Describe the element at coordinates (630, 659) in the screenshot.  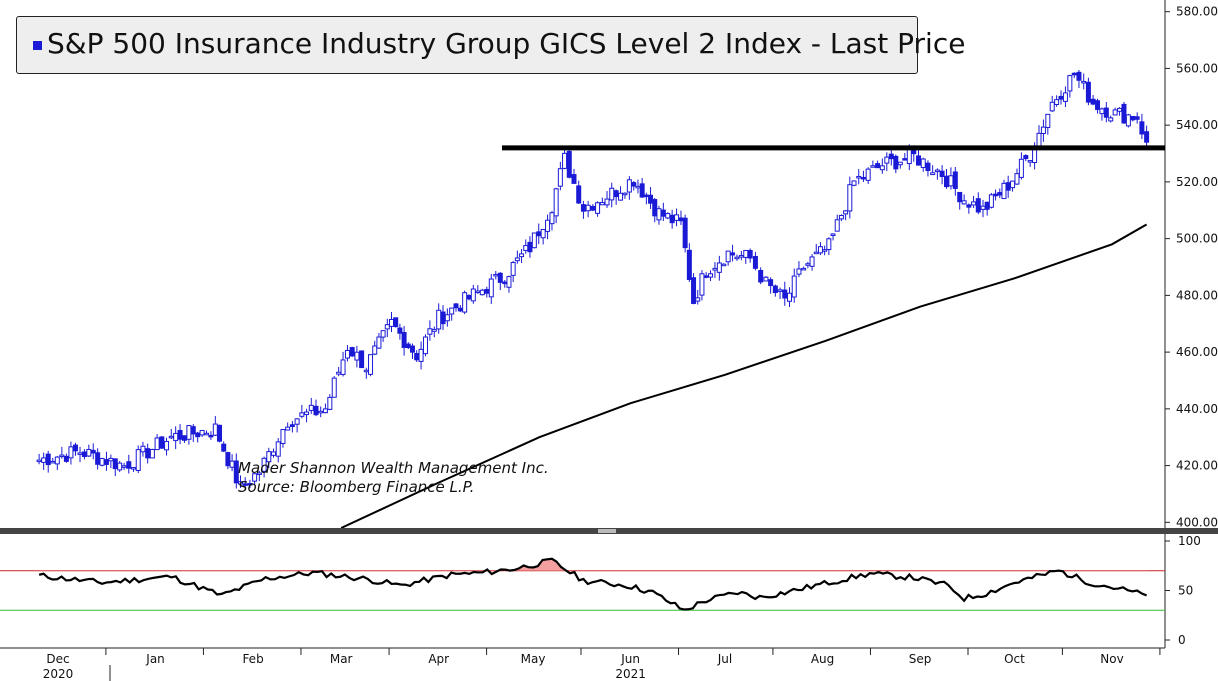
I see `month-label: Jun` at that location.